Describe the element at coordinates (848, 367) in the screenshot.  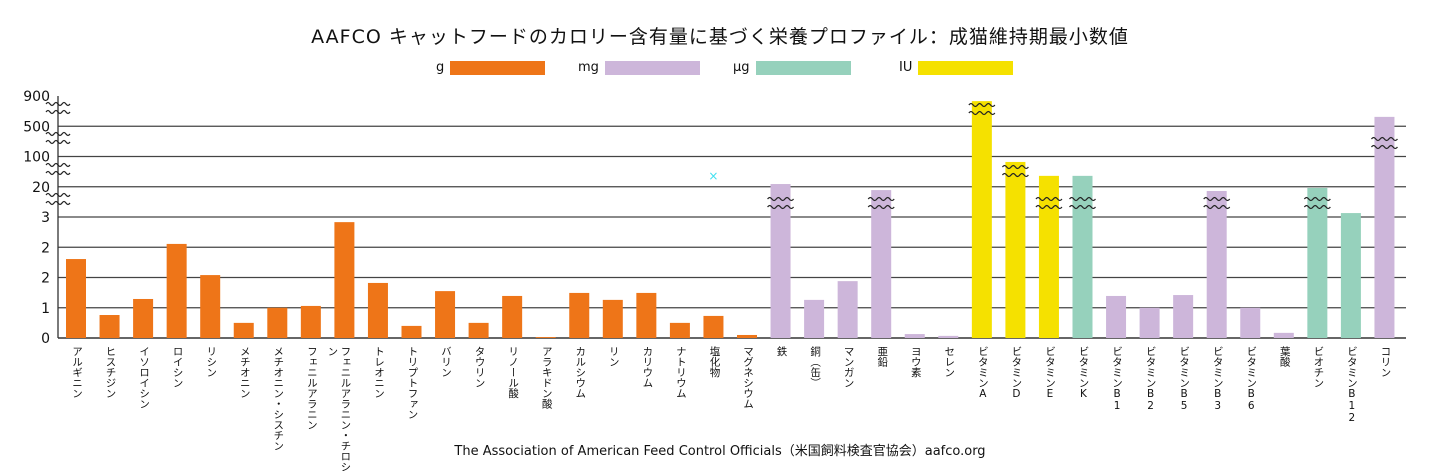
I see `x-tick-label: マンガン` at that location.